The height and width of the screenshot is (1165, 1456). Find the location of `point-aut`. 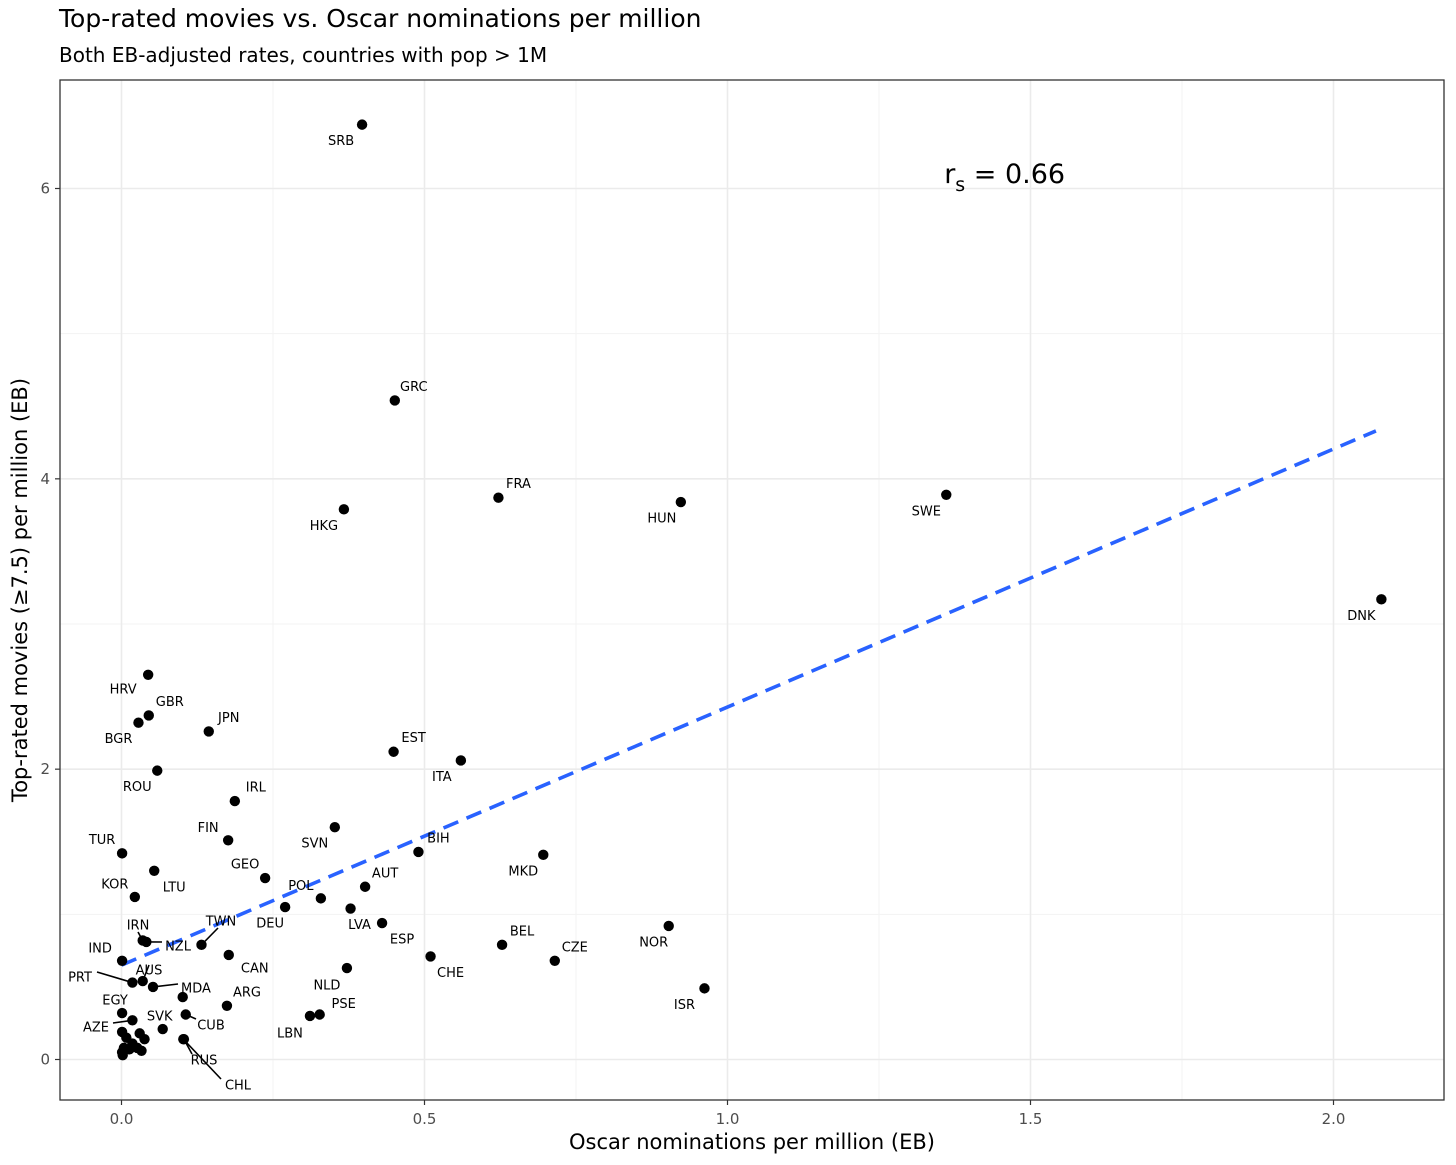

point-aut is located at coordinates (365, 886).